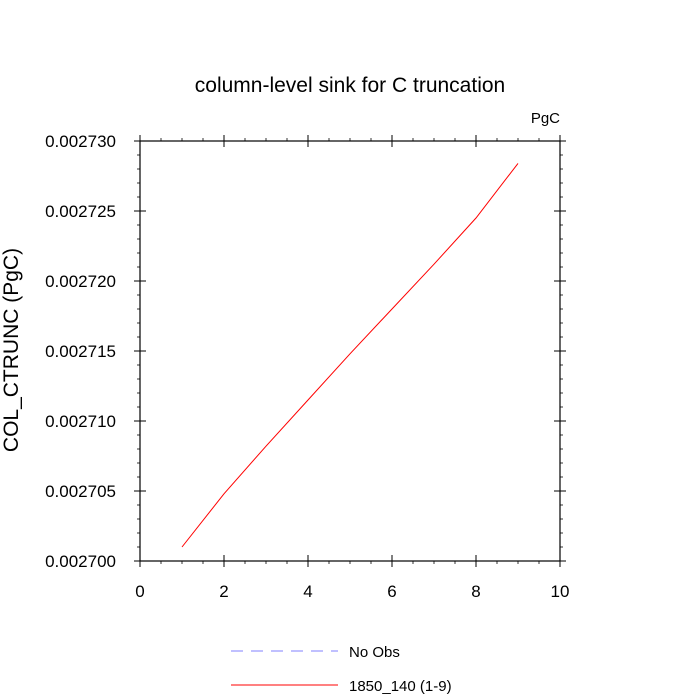 The width and height of the screenshot is (700, 700). I want to click on y-tick-label: 0.002715, so click(80, 351).